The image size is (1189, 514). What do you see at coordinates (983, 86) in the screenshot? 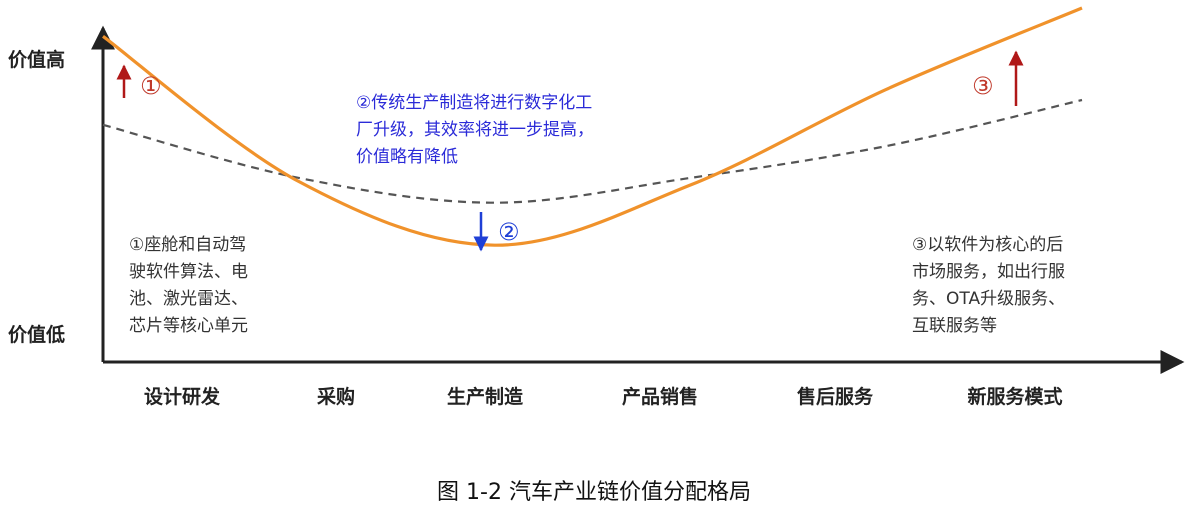
I see `marker-3: ③` at bounding box center [983, 86].